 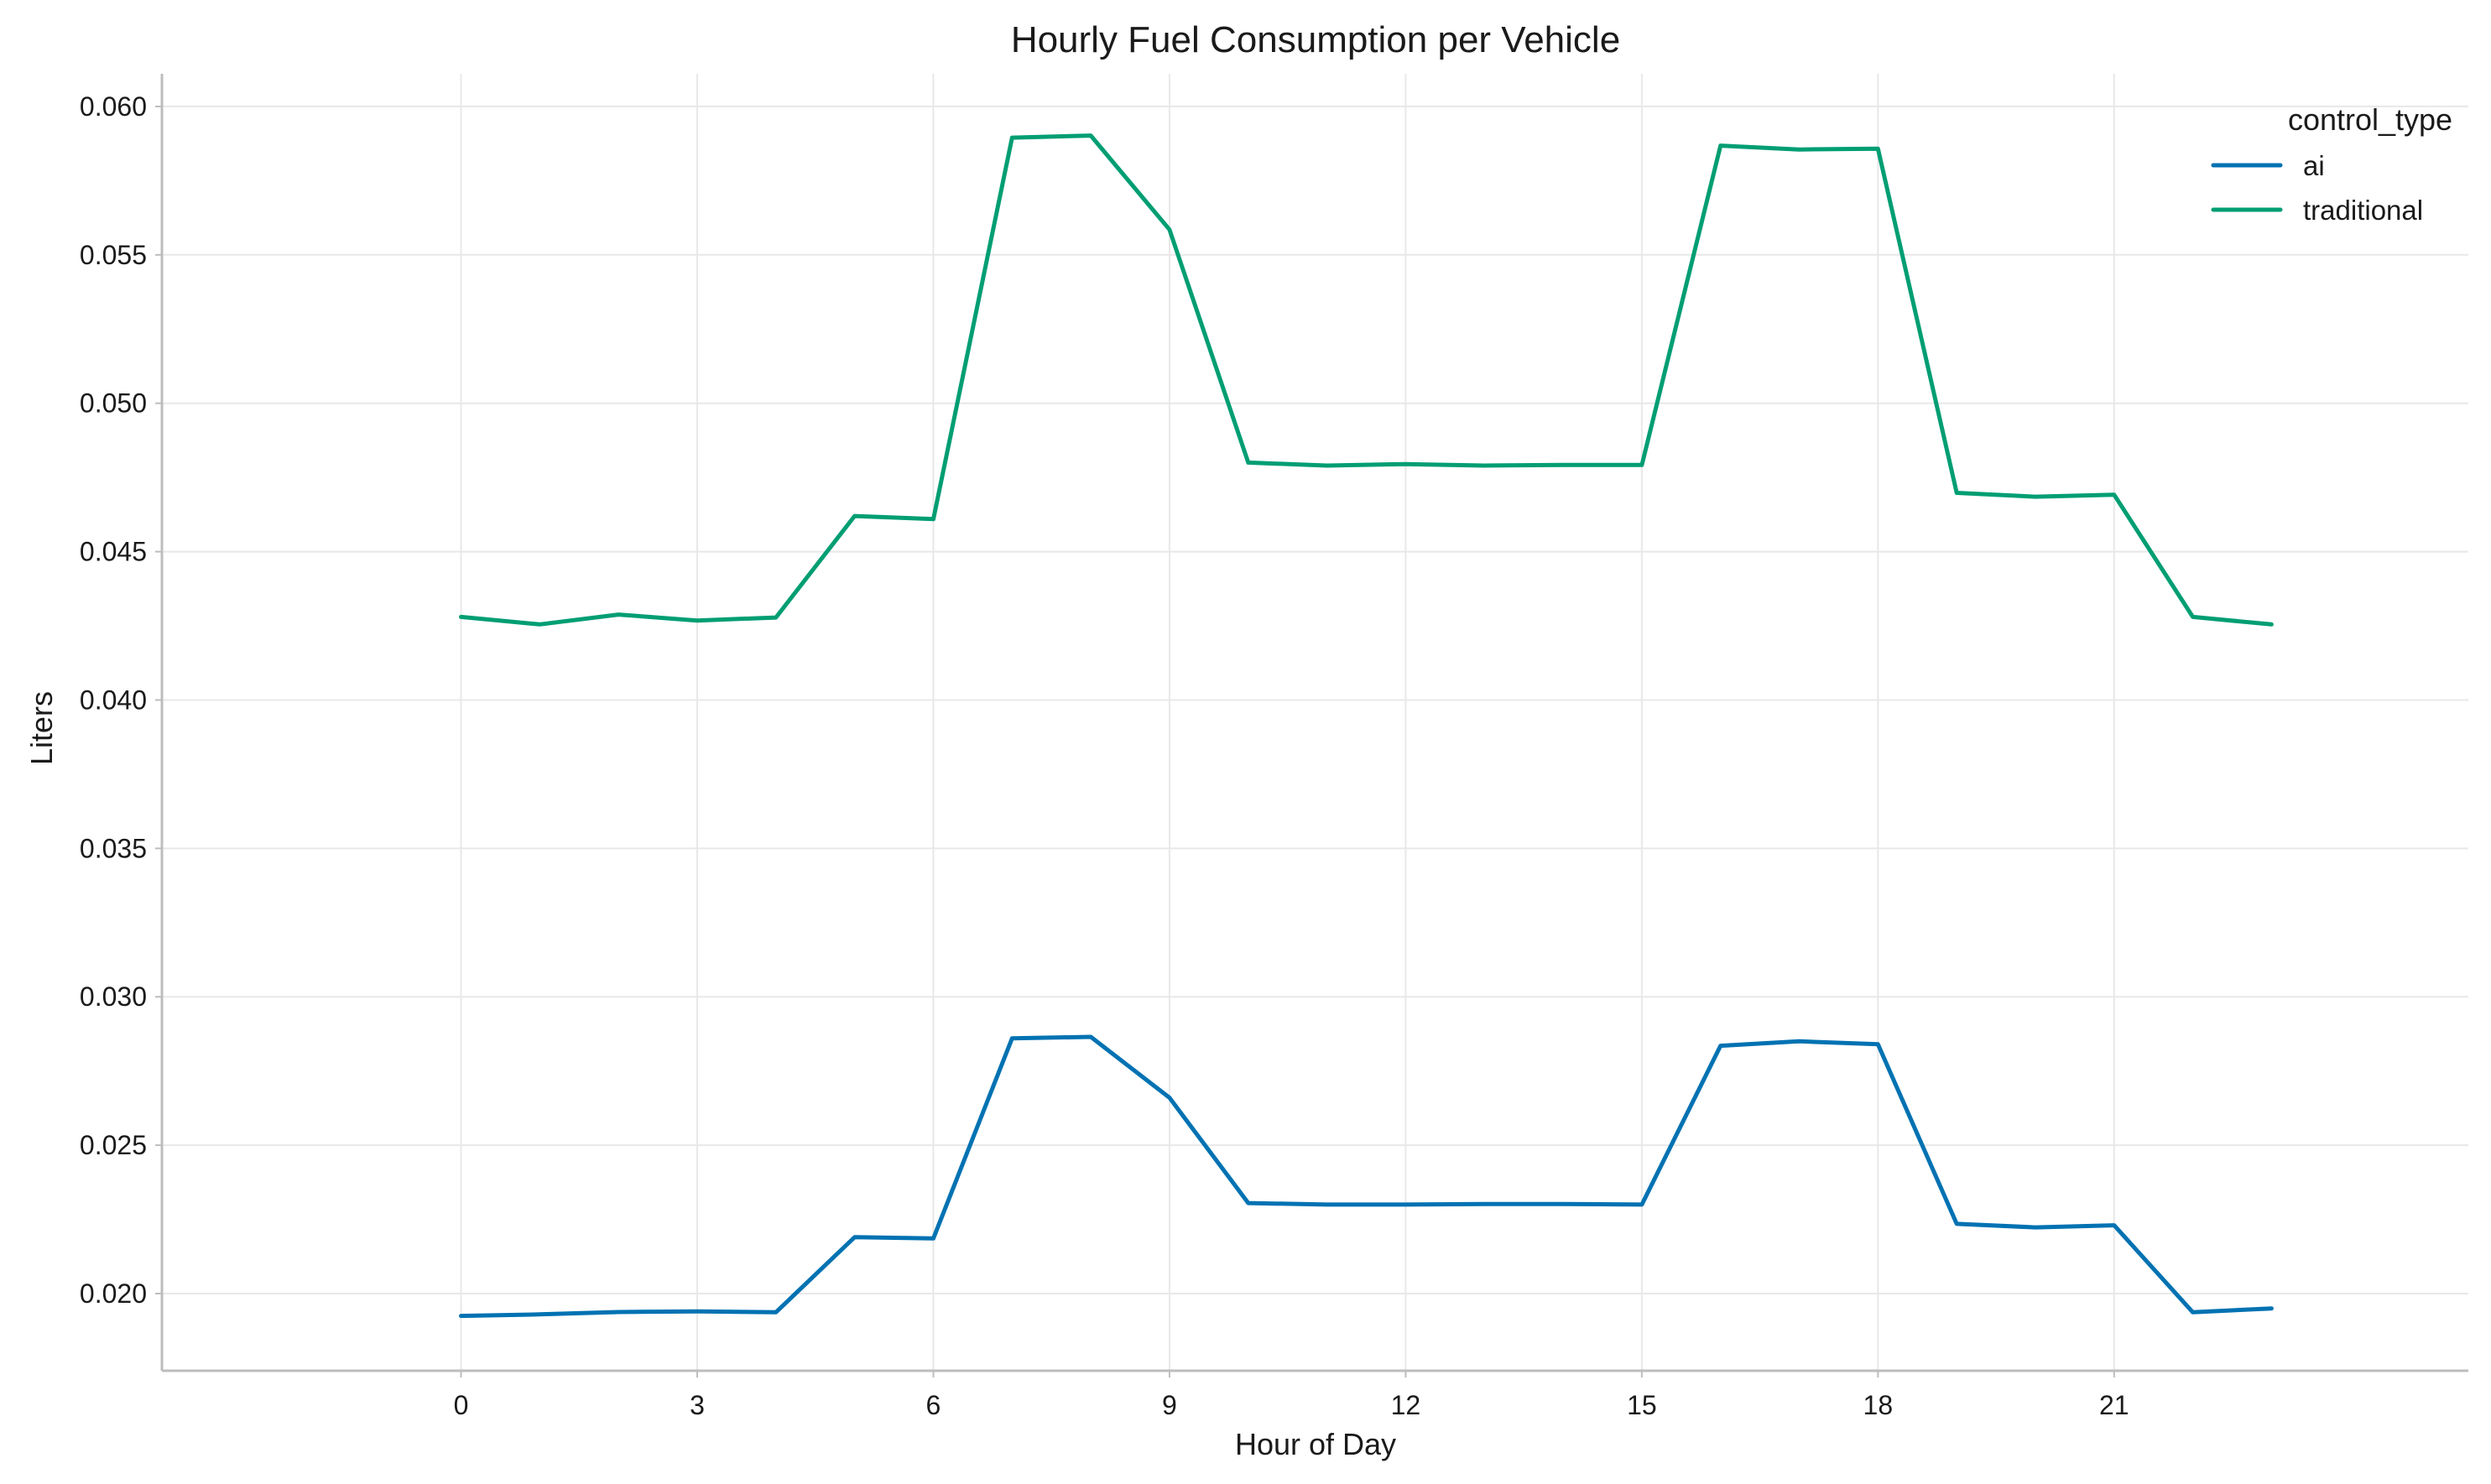 I want to click on y-tick-label: 0.035, so click(x=114, y=848).